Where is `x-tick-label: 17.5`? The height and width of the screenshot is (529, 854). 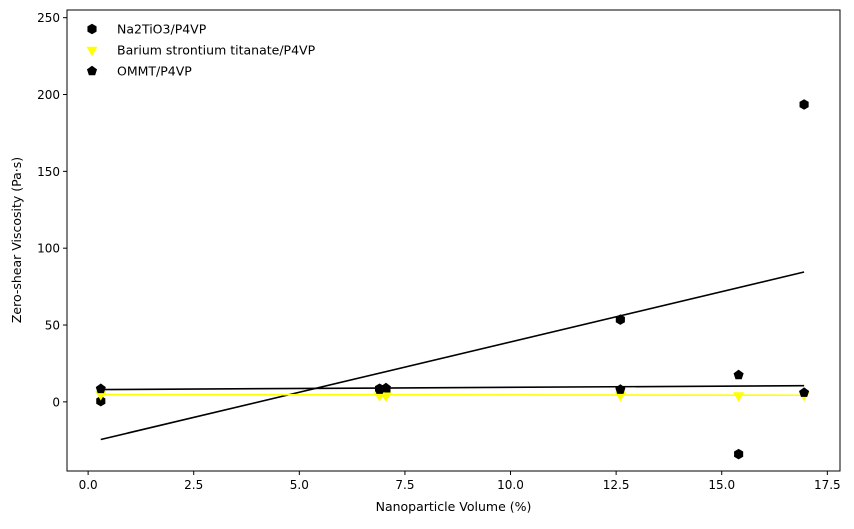
x-tick-label: 17.5 is located at coordinates (827, 485).